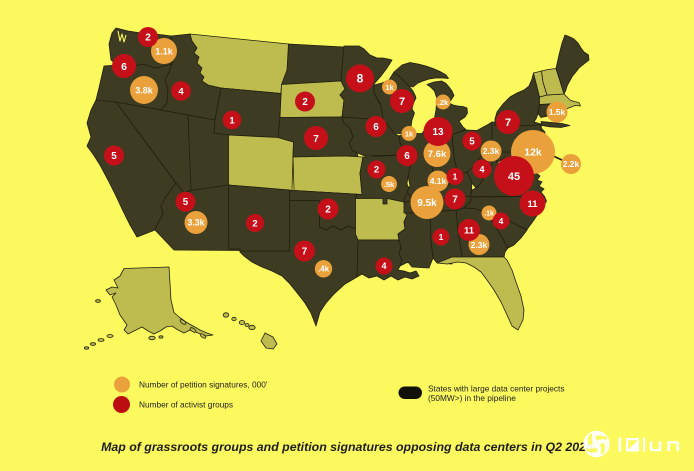 This screenshot has width=694, height=471. Describe the element at coordinates (324, 269) in the screenshot. I see `svg-text: .4k` at that location.